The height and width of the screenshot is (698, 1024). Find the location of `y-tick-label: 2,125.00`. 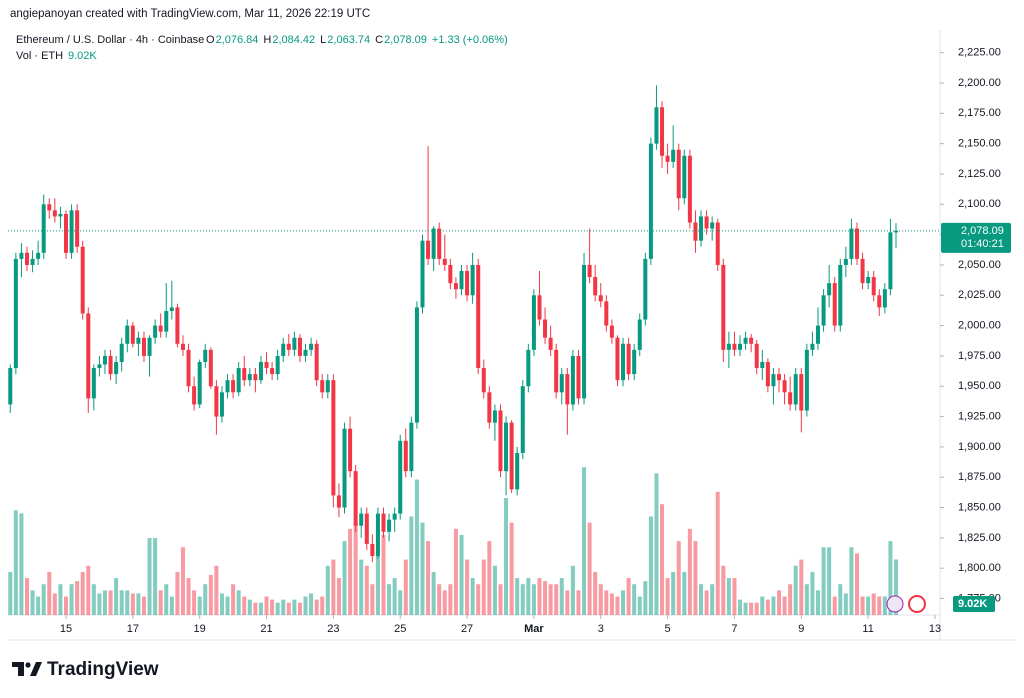

y-tick-label: 2,125.00 is located at coordinates (979, 174).